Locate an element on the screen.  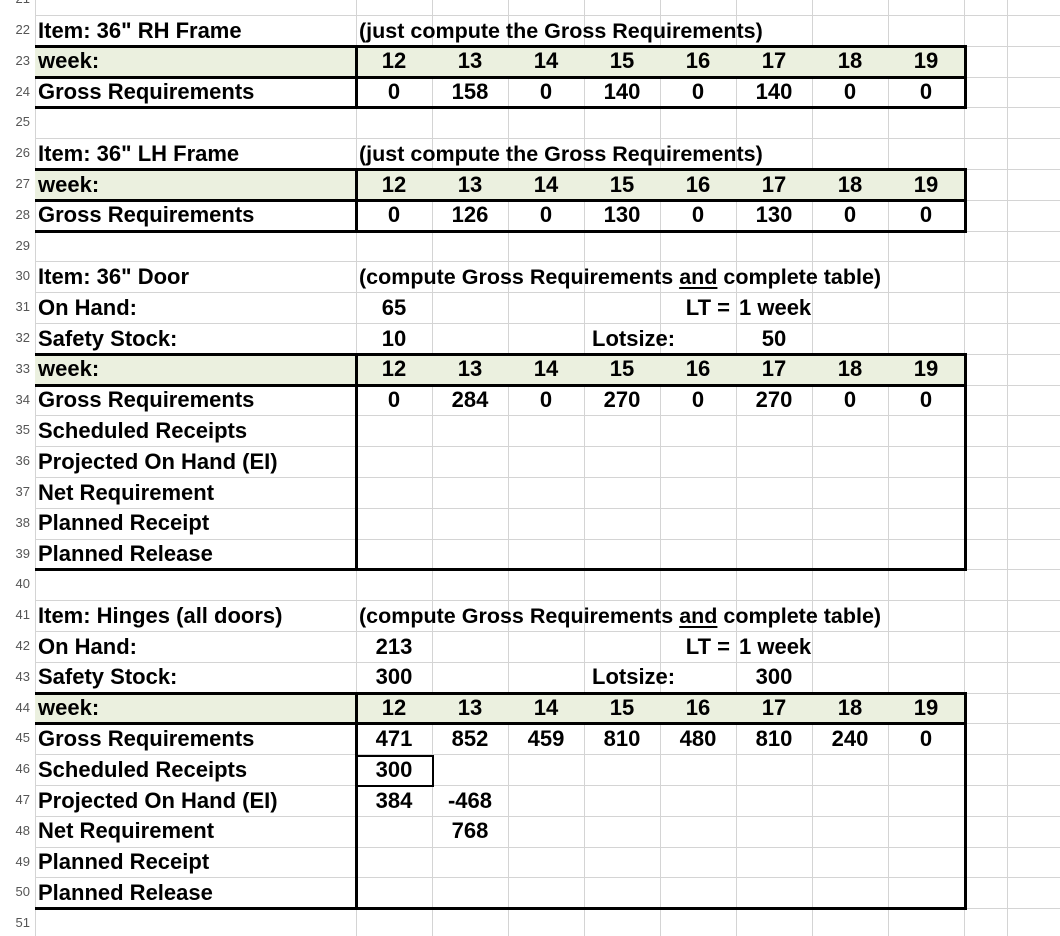
row-header: 36 is located at coordinates (22, 460).